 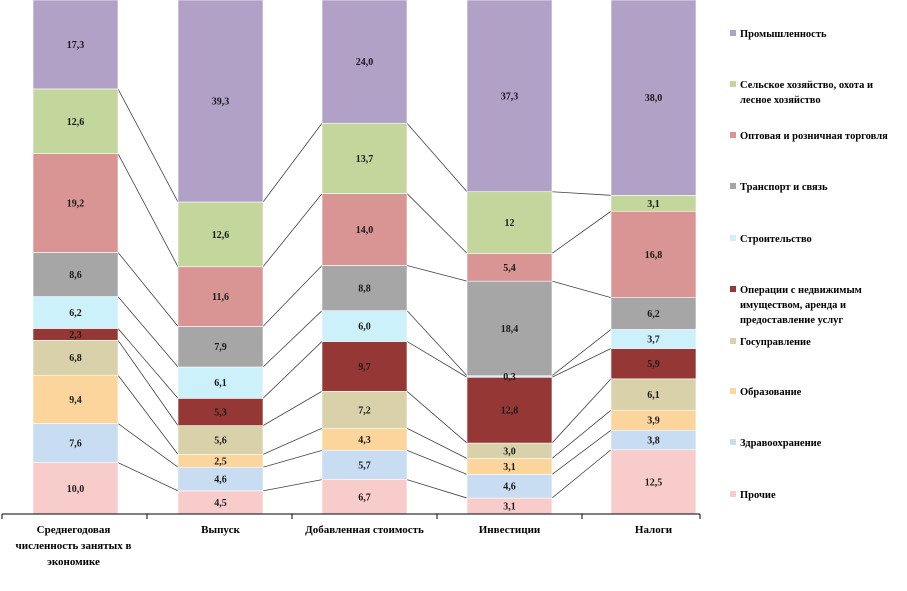 I want to click on data-label: 8,8, so click(x=364, y=289).